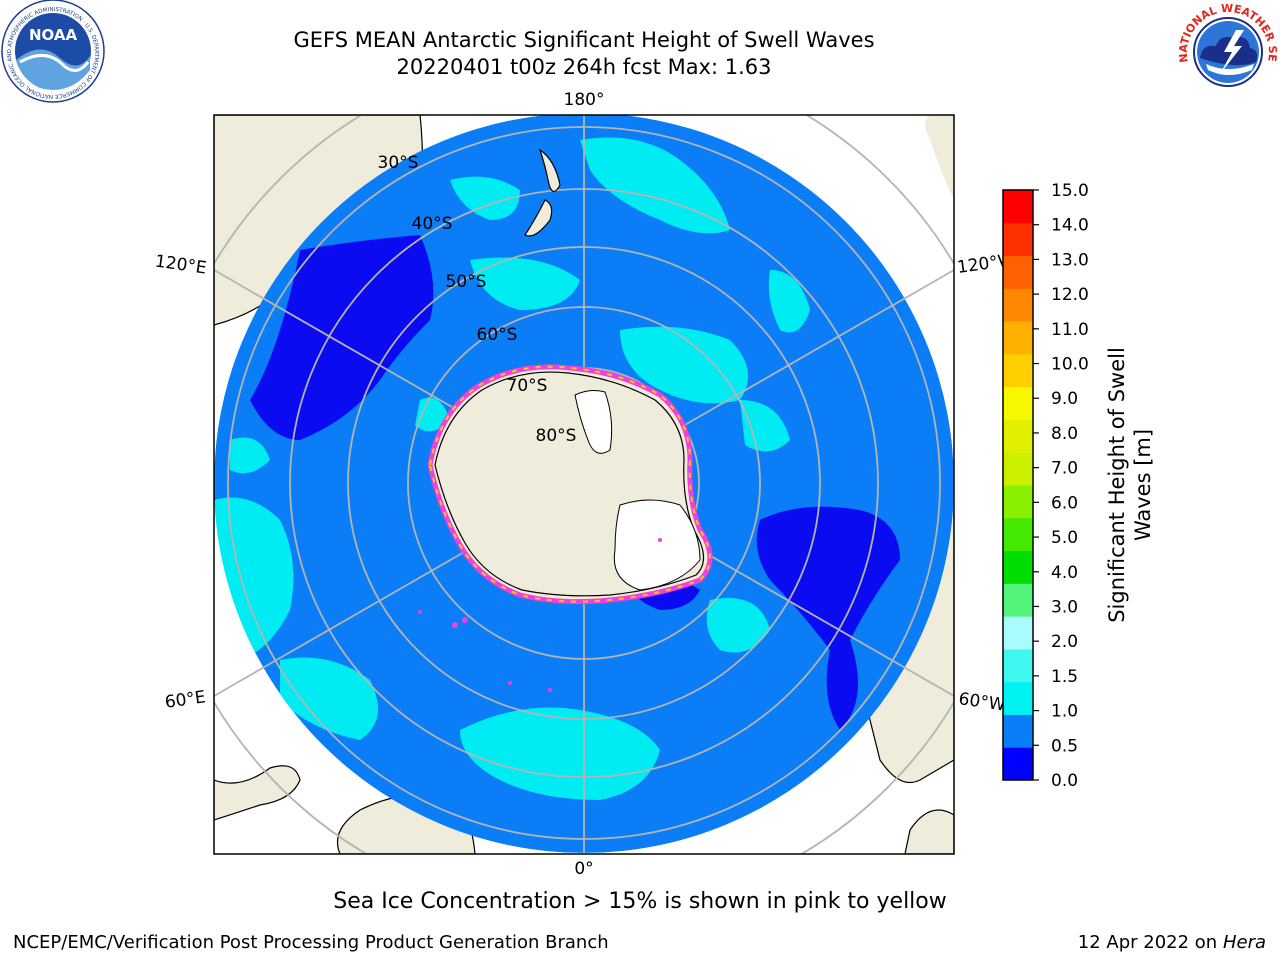  What do you see at coordinates (1064, 503) in the screenshot?
I see `colorbar-tick-label: 6.0` at bounding box center [1064, 503].